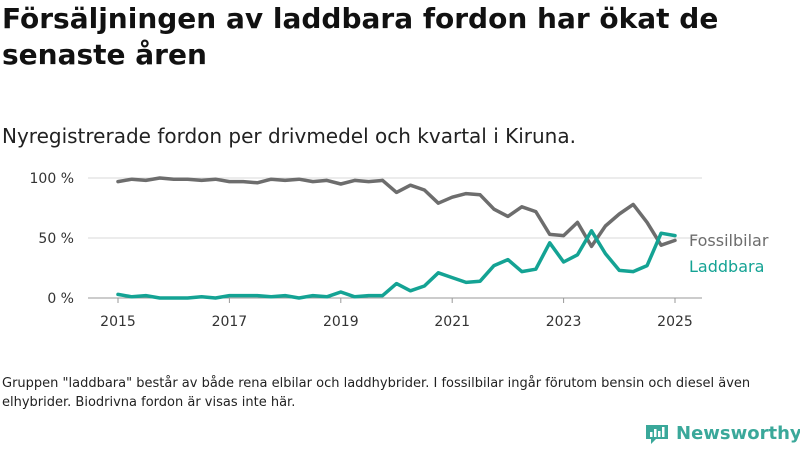 The image size is (800, 450). I want to click on newsworthy-logo: Newsworthy, so click(722, 433).